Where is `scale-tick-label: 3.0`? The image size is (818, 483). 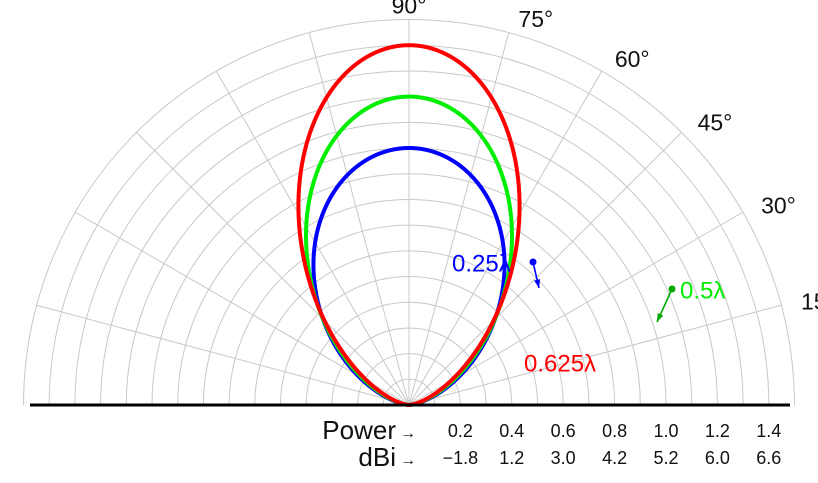 scale-tick-label: 3.0 is located at coordinates (563, 458).